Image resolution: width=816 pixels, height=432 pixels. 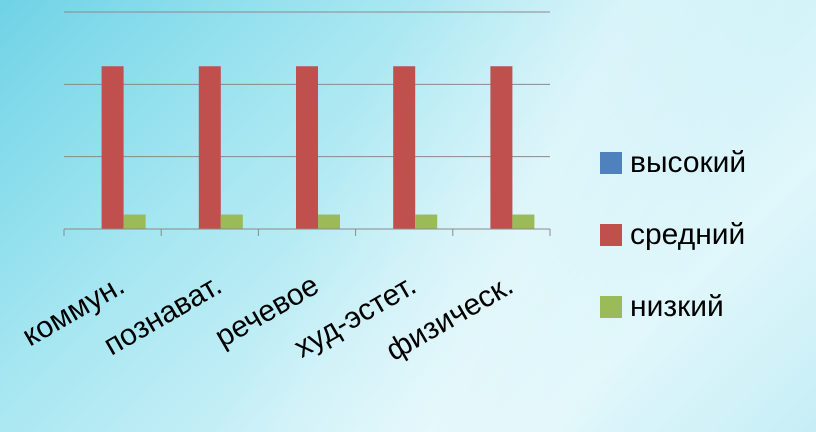 I want to click on x-axis, so click(x=307, y=232).